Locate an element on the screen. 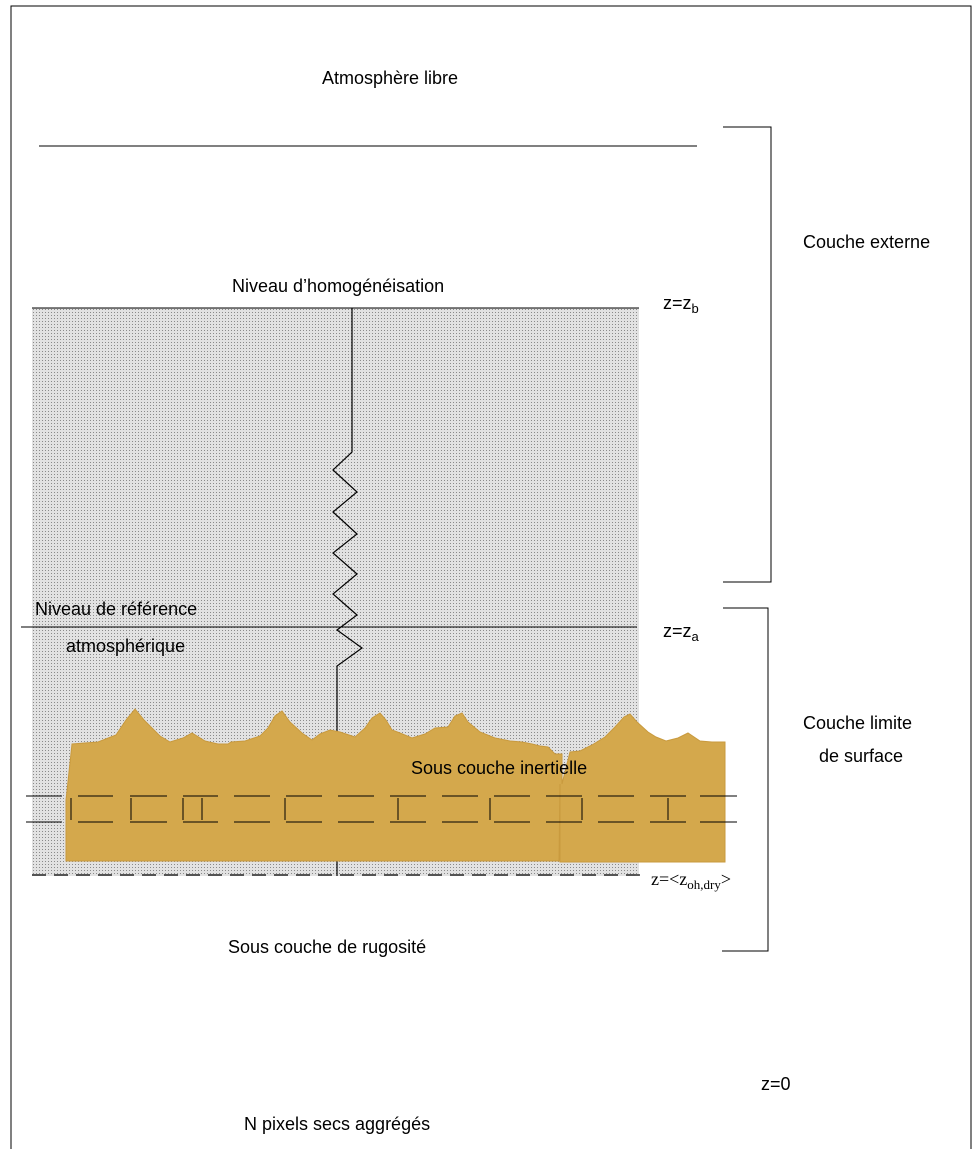 This screenshot has height=1149, width=978. inertial-sublayer-label: Sous couche inertielle is located at coordinates (499, 768).